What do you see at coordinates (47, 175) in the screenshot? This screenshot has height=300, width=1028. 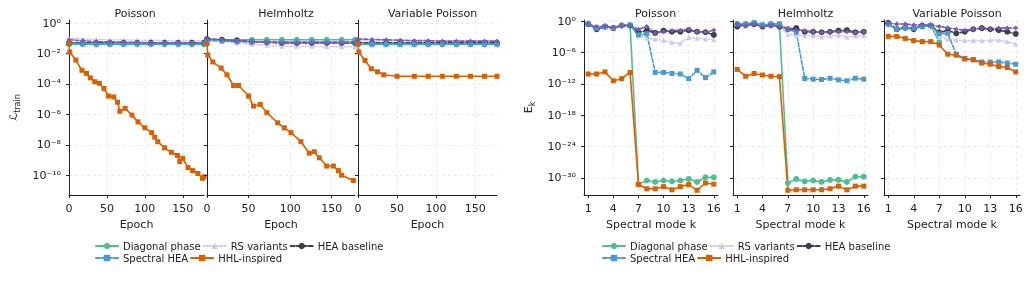 I see `y-tick-label: 10⁻¹⁰` at bounding box center [47, 175].